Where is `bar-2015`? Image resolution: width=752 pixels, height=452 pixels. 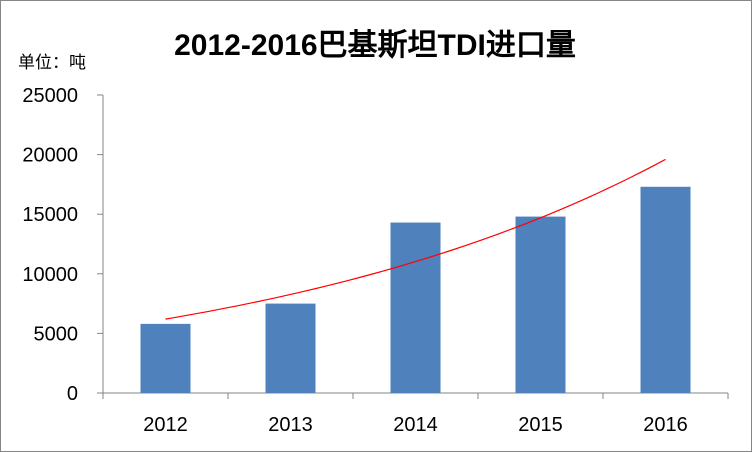
bar-2015 is located at coordinates (540, 304).